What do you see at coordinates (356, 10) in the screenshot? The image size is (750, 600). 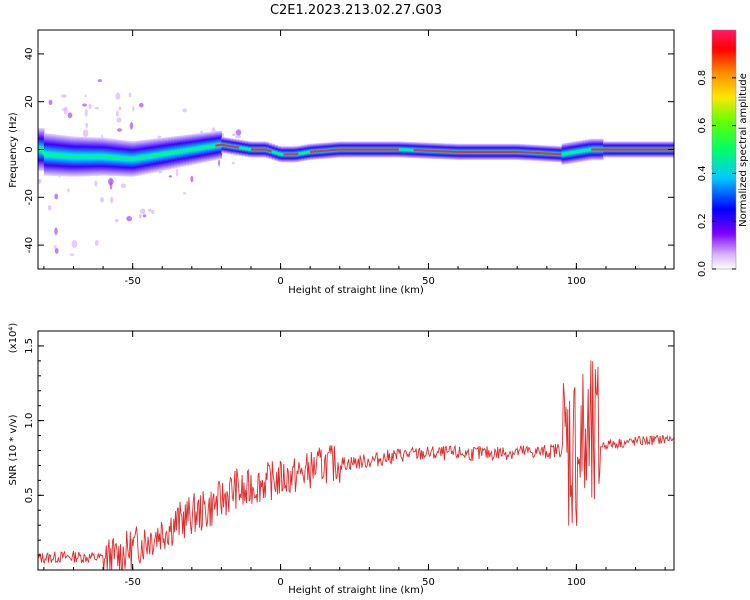 I see `figure-title: C2E1.2023.213.02.27.G03` at bounding box center [356, 10].